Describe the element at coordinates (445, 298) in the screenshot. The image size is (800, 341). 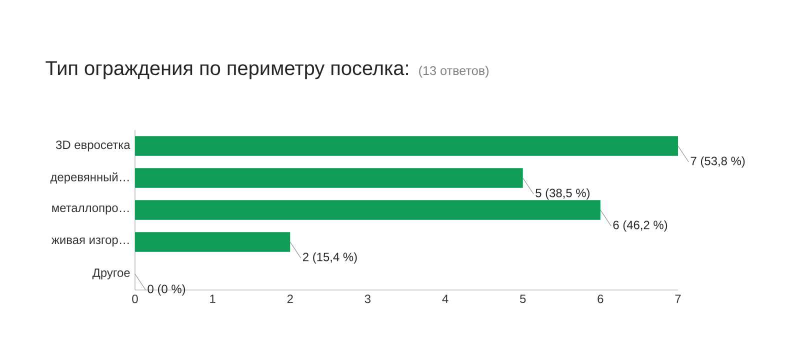
I see `x-tick-label: 4` at that location.